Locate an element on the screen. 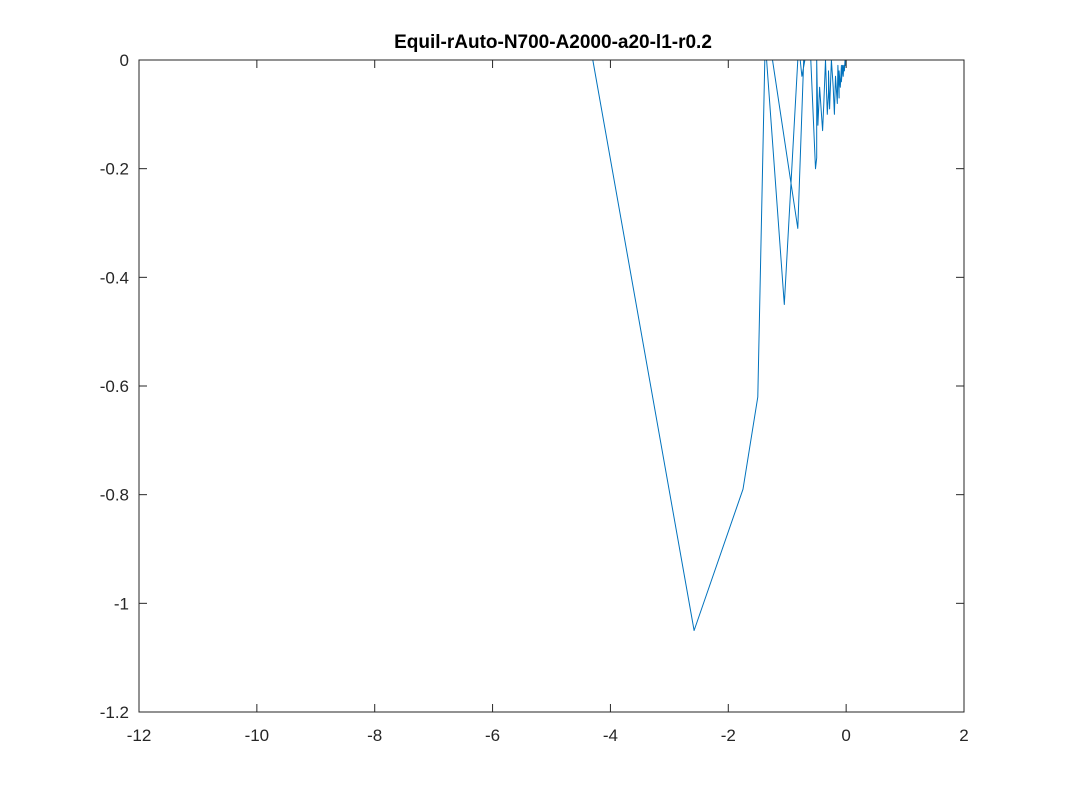 This screenshot has height=800, width=1067. x-tick-label: -12 is located at coordinates (139, 735).